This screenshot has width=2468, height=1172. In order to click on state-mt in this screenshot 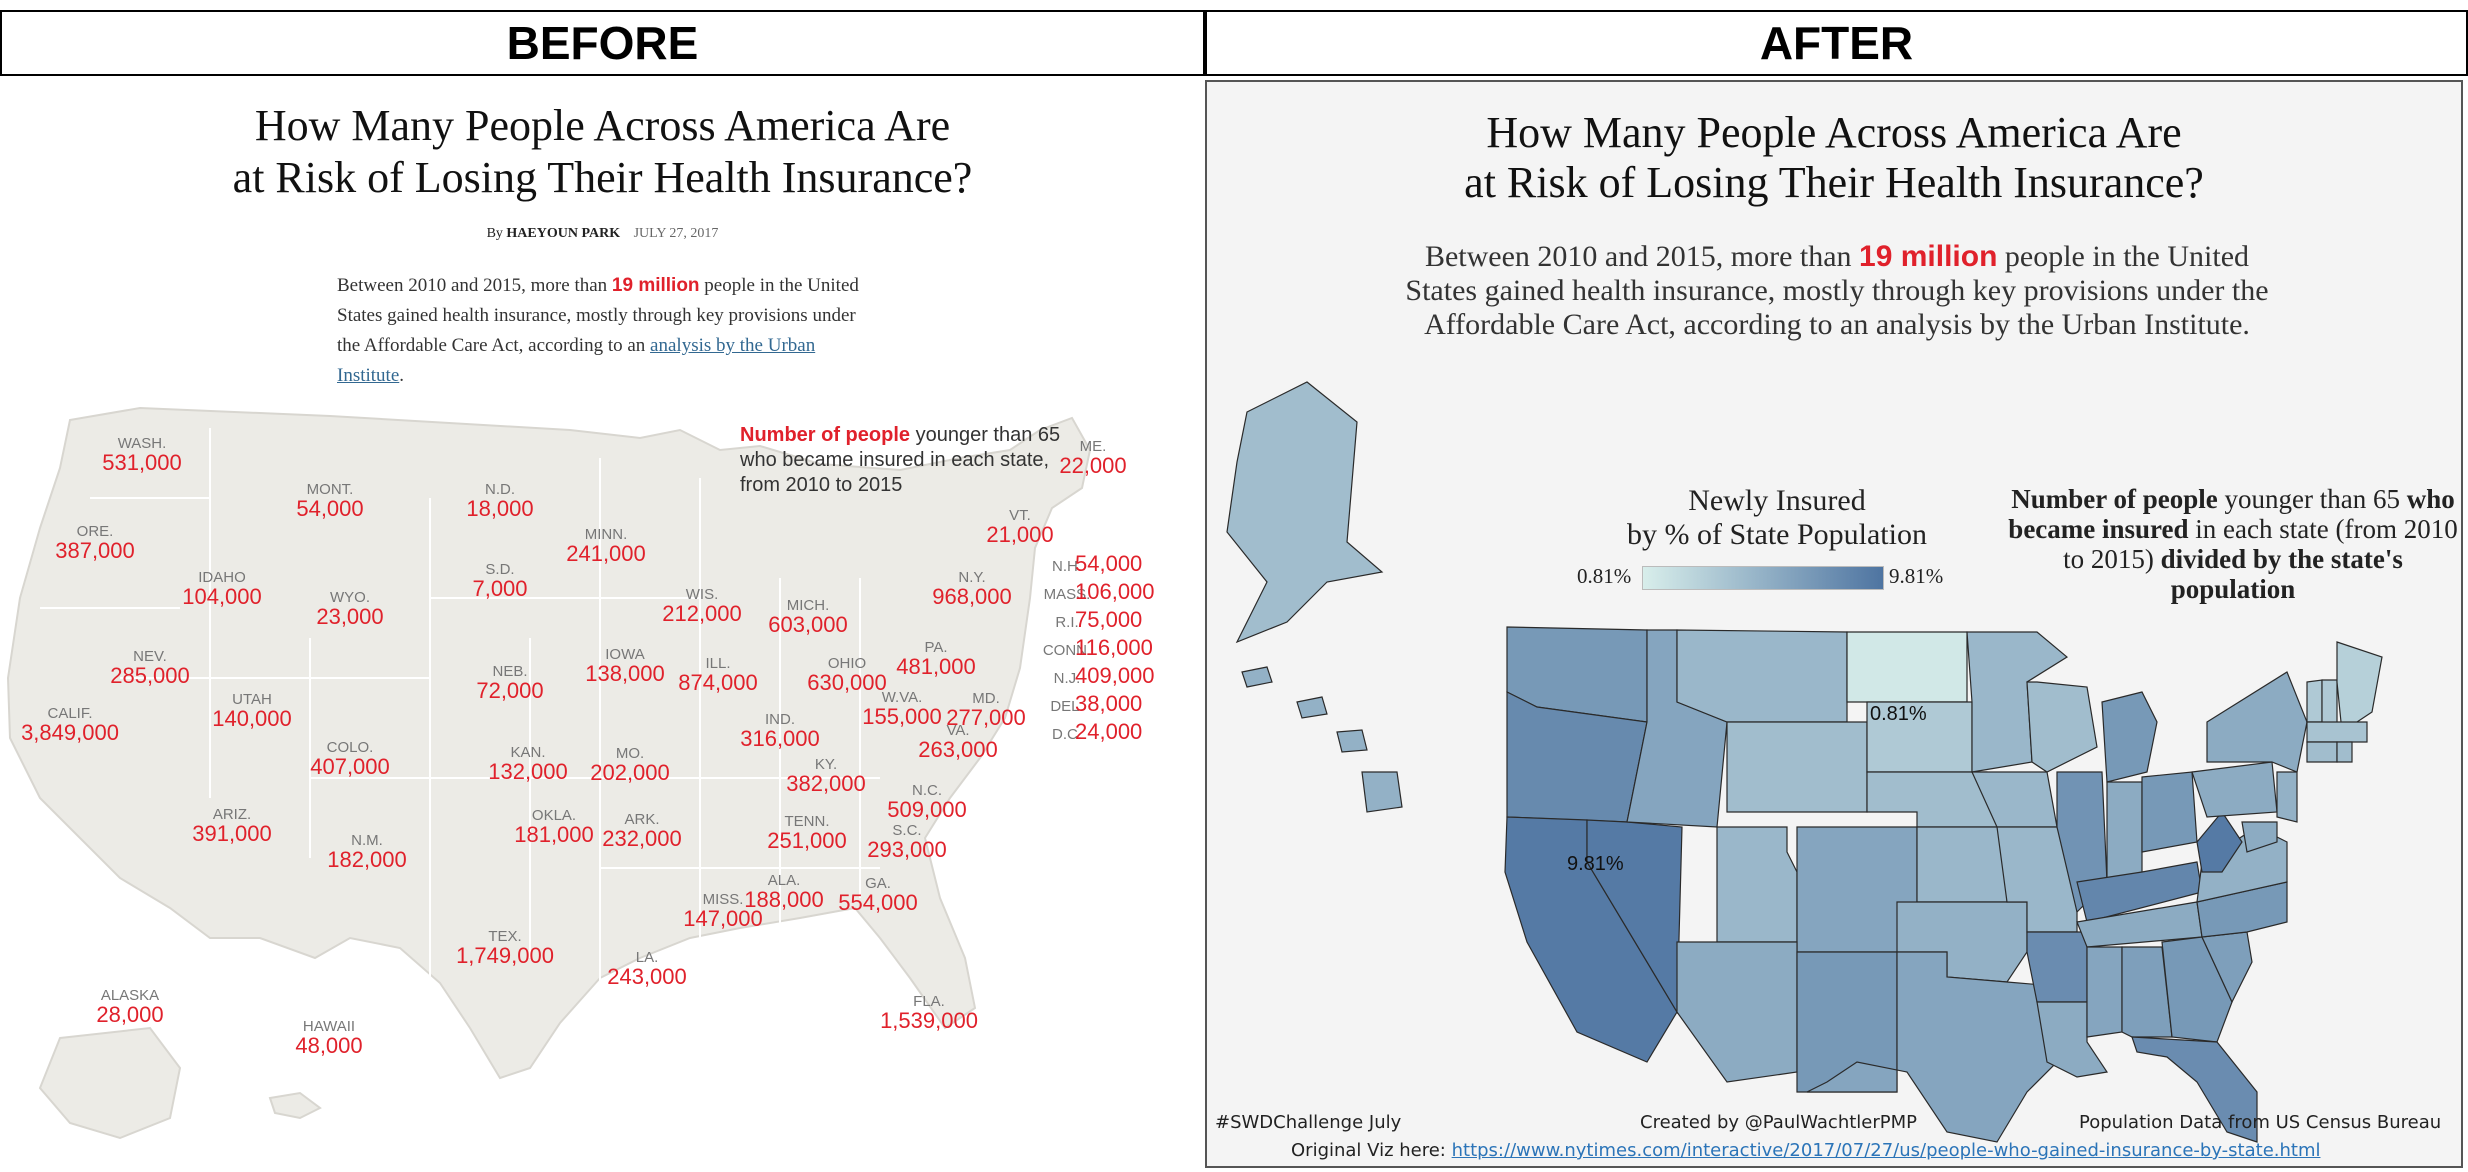, I will do `click(1762, 676)`.